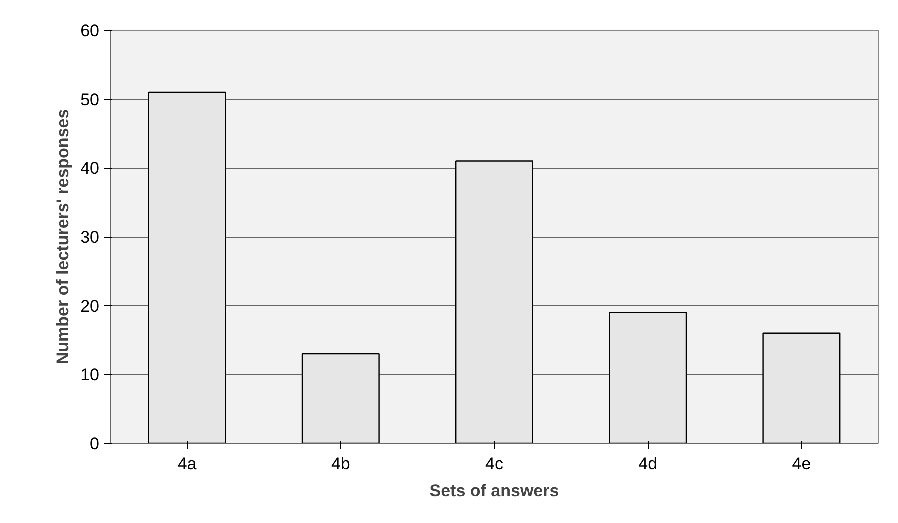  I want to click on x-tick-label: 4b, so click(340, 464).